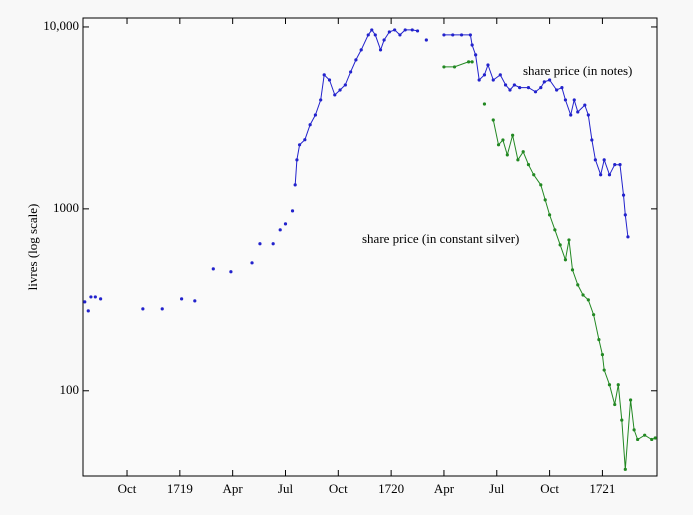  I want to click on y-tick-label: 100, so click(70, 389).